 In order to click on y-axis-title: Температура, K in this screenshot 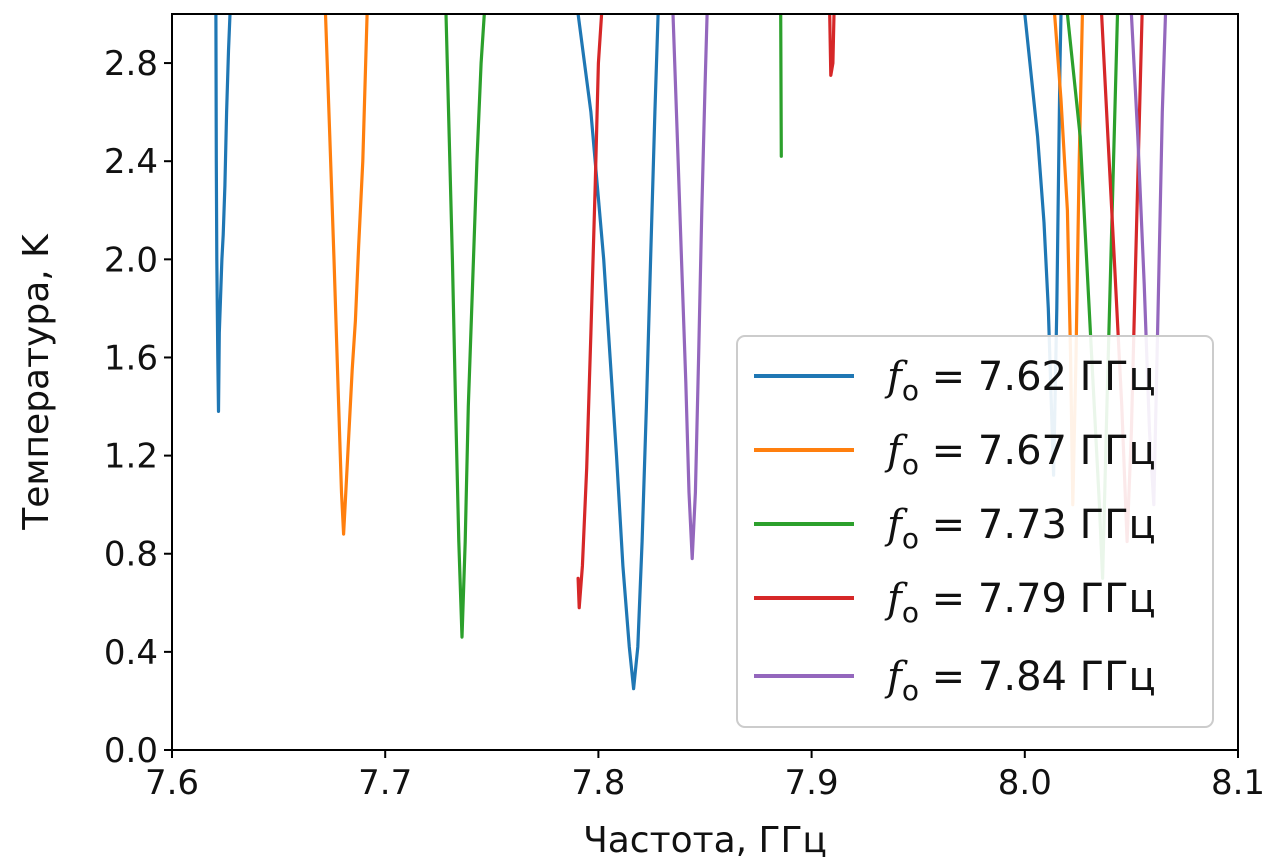, I will do `click(36, 382)`.